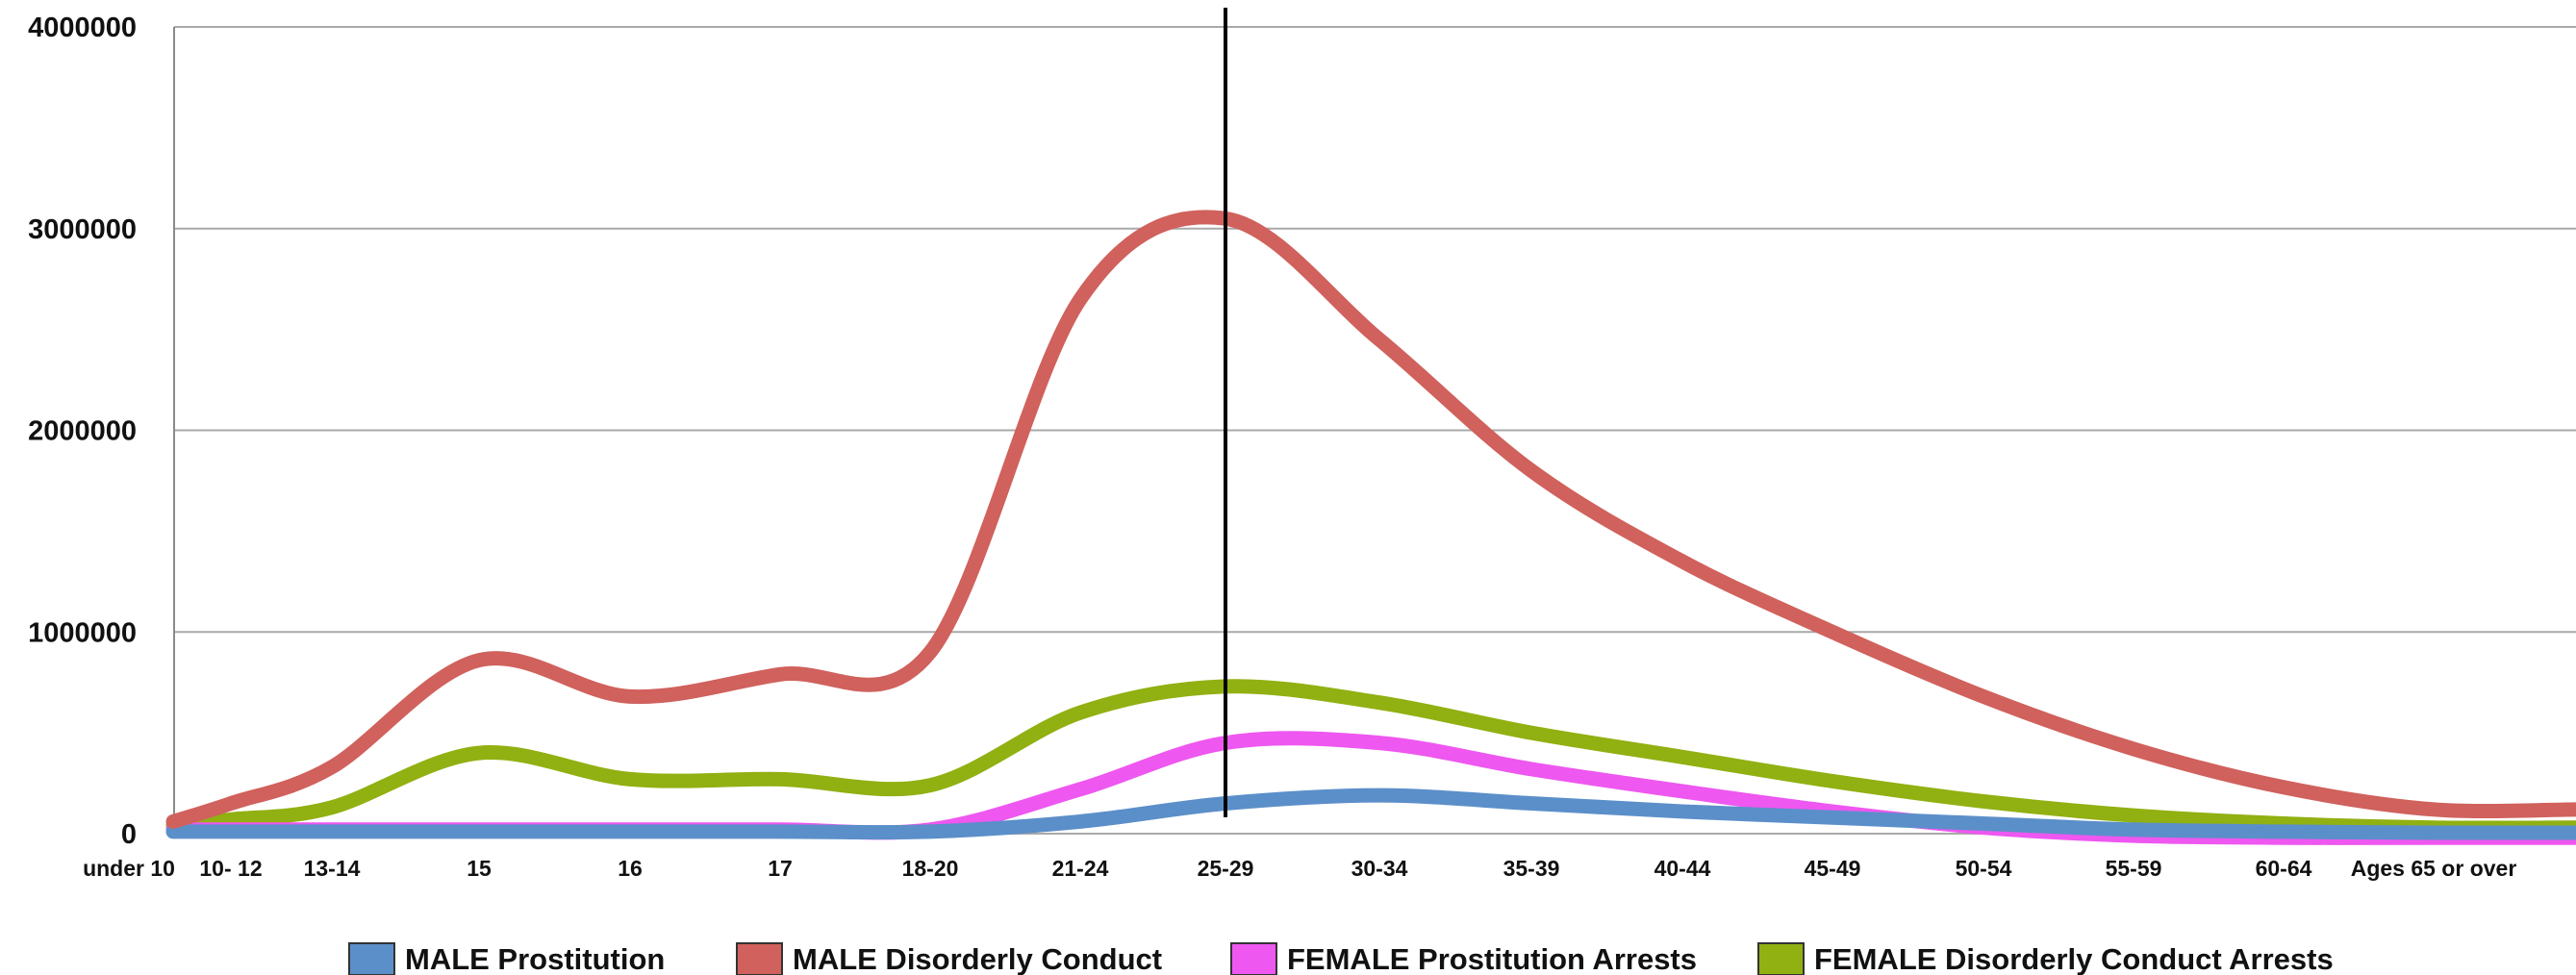  I want to click on x-tick-label: 50-54, so click(1984, 868).